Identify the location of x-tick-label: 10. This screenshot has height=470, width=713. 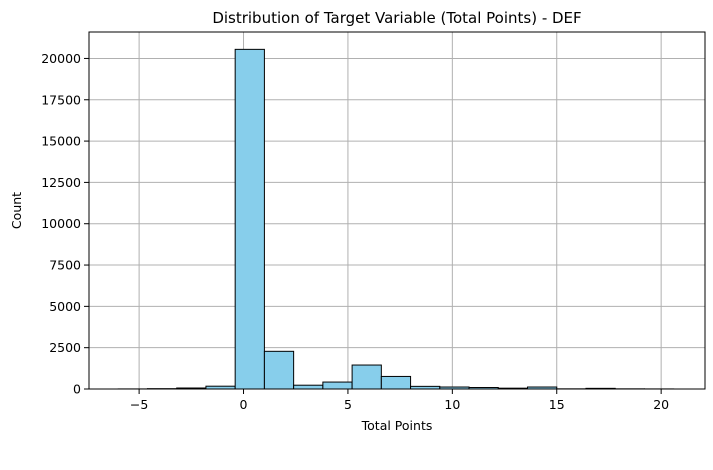
(452, 404).